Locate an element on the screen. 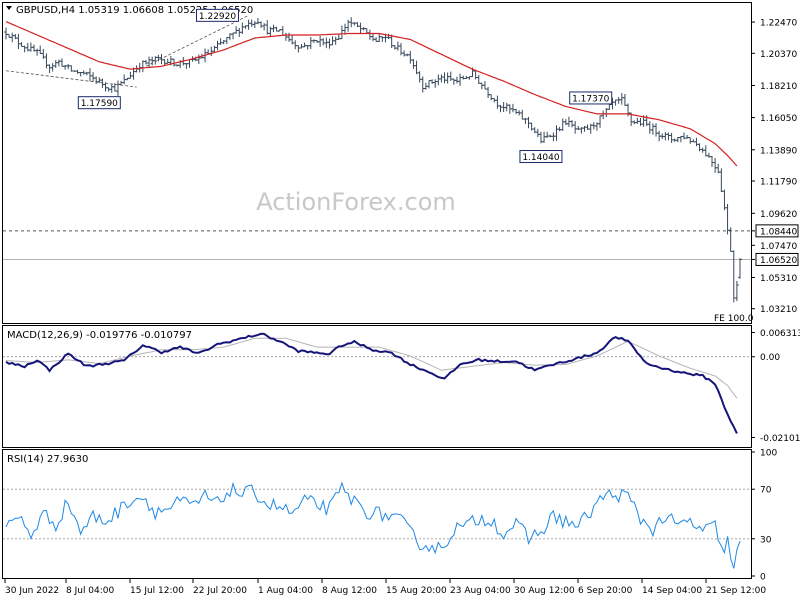  macd-y-tick: 0.006313 is located at coordinates (780, 334).